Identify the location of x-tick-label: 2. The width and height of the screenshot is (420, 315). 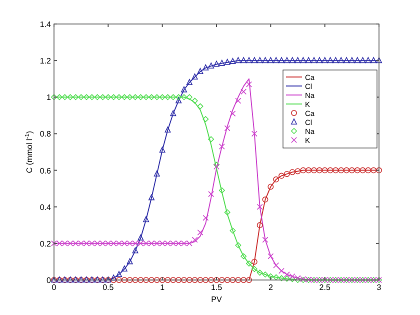
(271, 287).